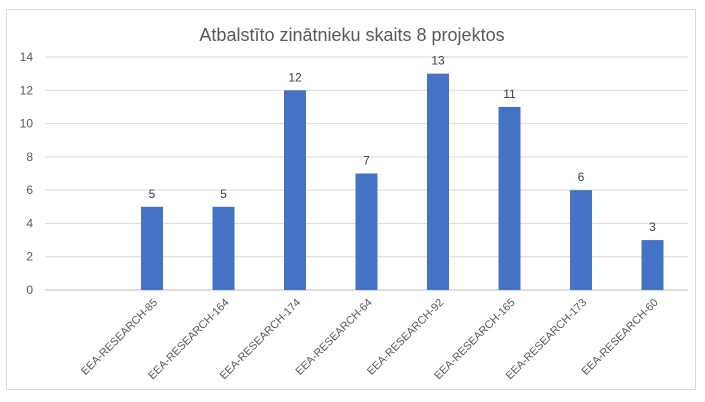 The image size is (705, 402). I want to click on x-tick-label: EEA-RESEARCH-64, so click(334, 337).